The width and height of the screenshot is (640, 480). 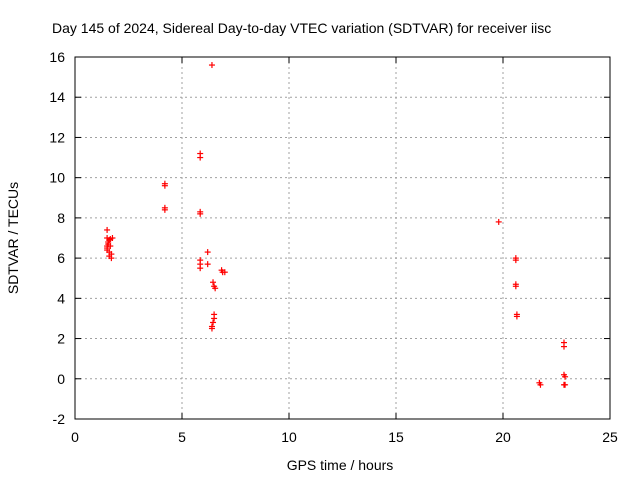 What do you see at coordinates (61, 218) in the screenshot?
I see `y-tick-label: 8` at bounding box center [61, 218].